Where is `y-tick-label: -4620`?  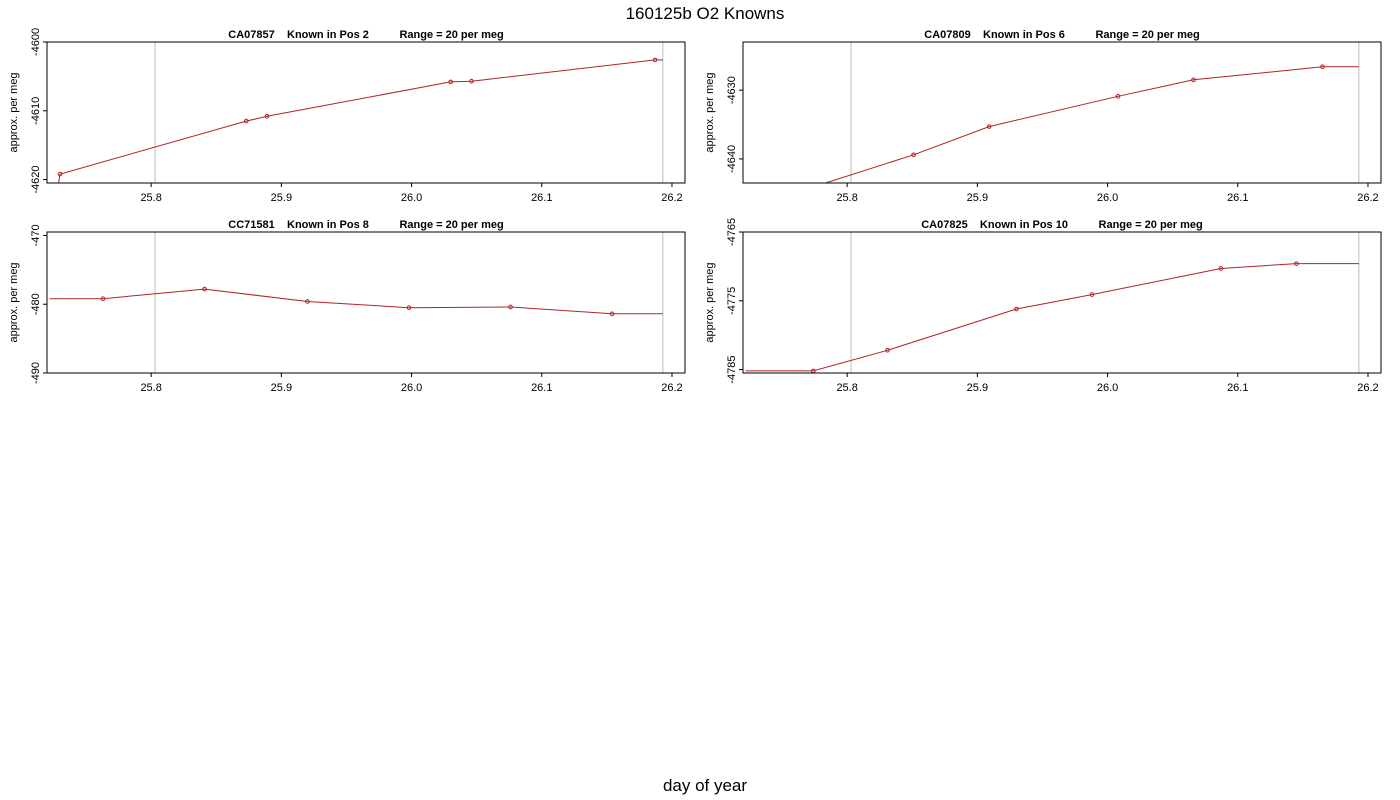
y-tick-label: -4620 is located at coordinates (36, 179).